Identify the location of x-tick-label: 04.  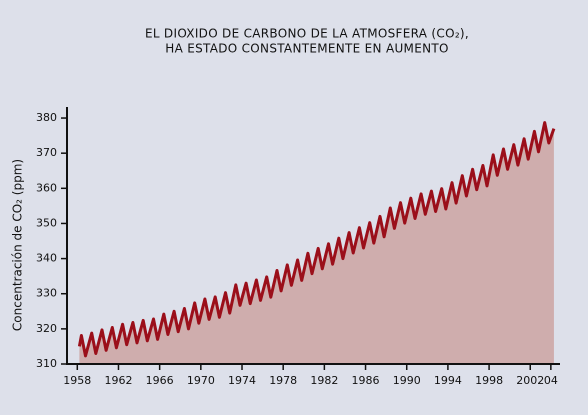
(551, 380).